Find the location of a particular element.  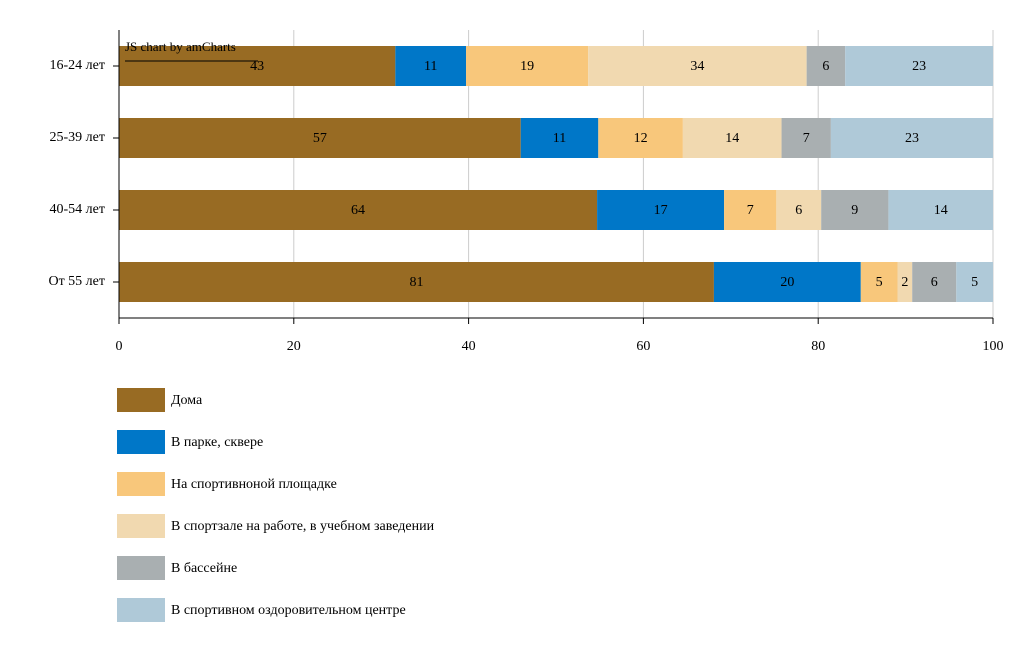

data-label: 20 is located at coordinates (787, 282).